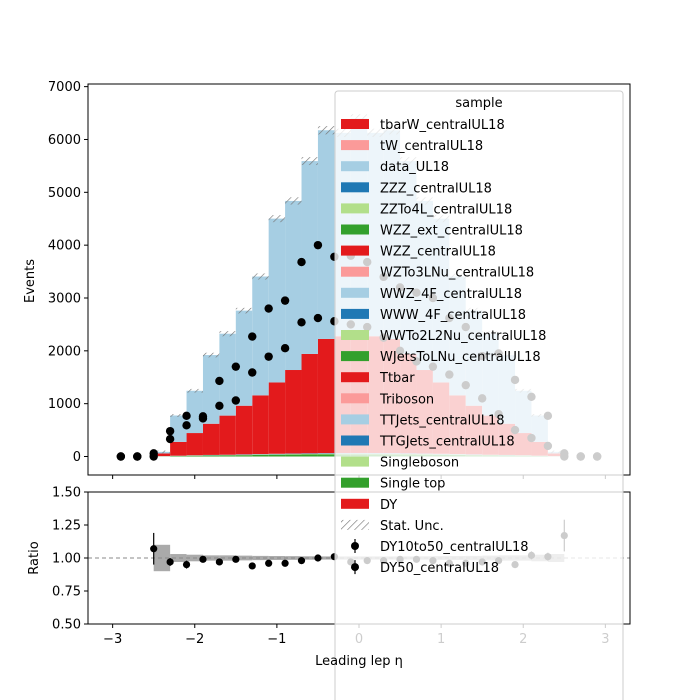  Describe the element at coordinates (436, 188) in the screenshot. I see `legend-label: ZZZ_centralUL18` at that location.